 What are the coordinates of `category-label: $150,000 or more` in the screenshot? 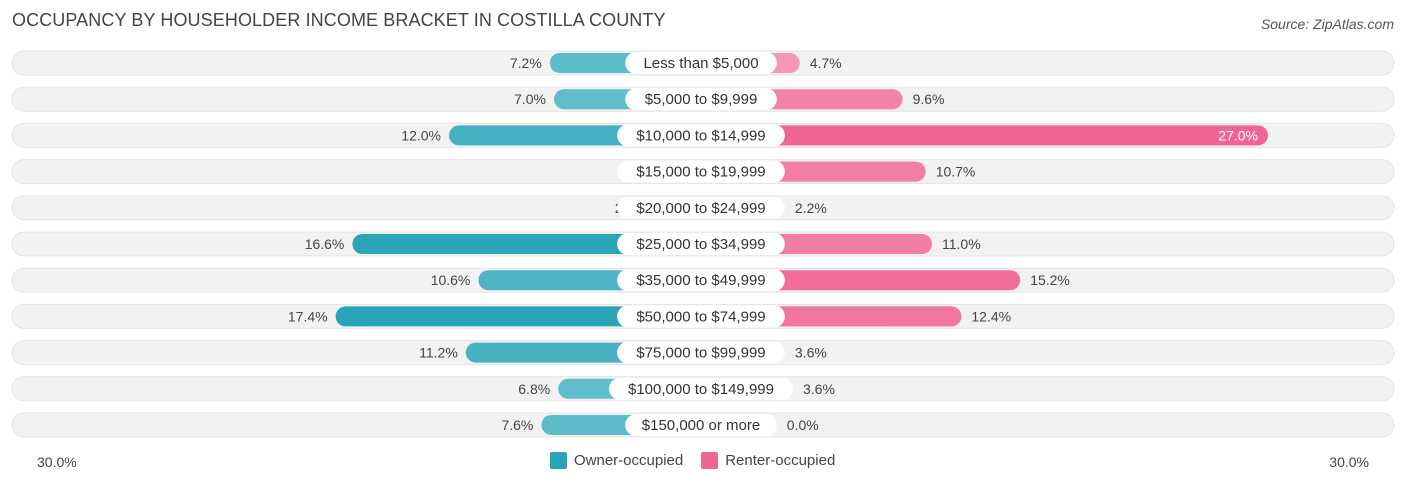 It's located at (701, 425).